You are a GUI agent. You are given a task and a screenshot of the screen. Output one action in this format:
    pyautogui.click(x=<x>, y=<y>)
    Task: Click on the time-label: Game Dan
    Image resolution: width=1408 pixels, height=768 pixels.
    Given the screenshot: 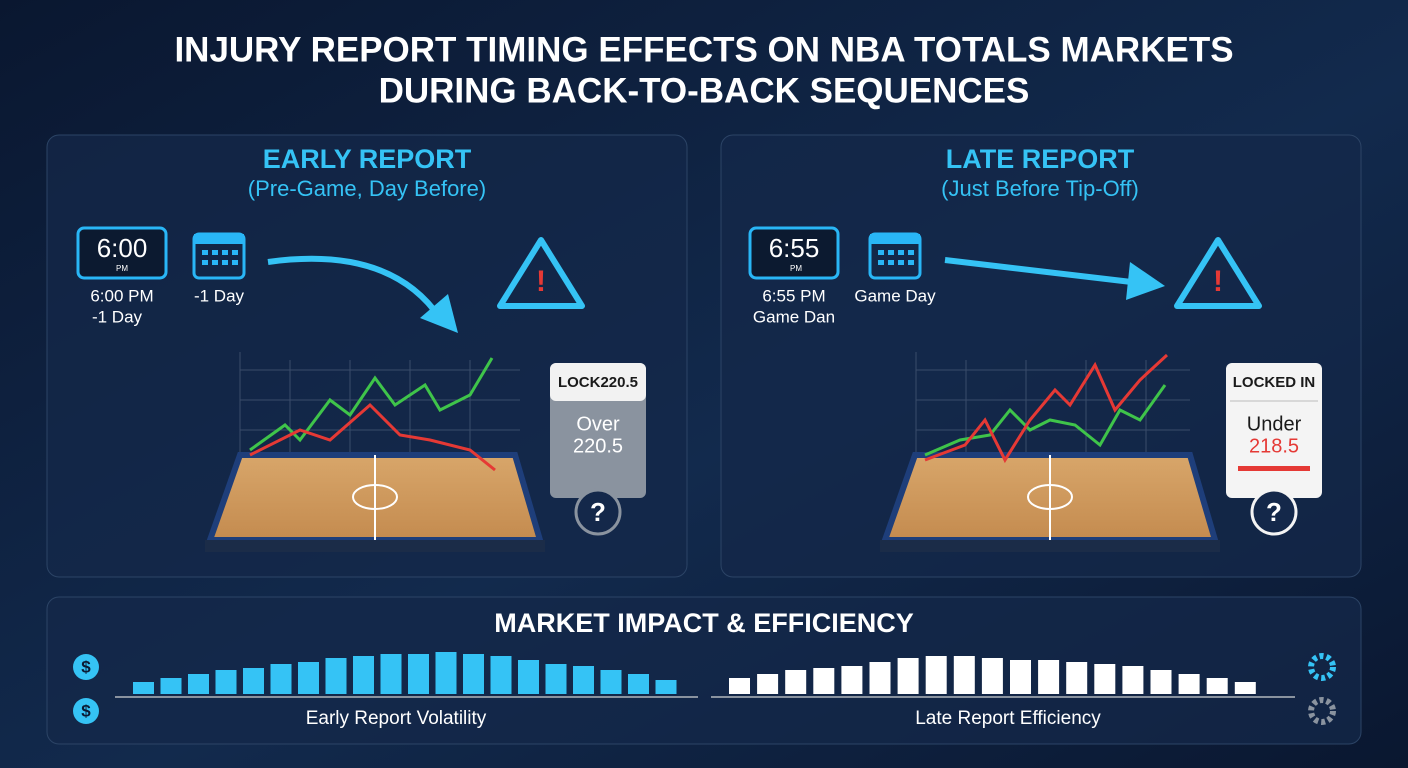 What is the action you would take?
    pyautogui.click(x=794, y=316)
    